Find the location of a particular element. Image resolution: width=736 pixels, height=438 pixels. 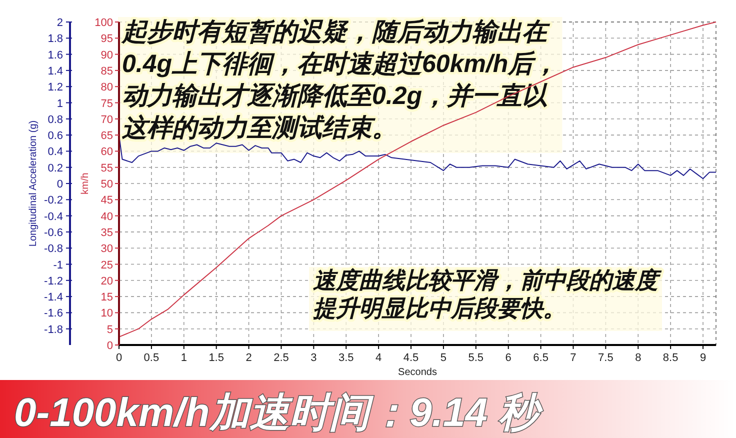

y2-tick-label: 25 is located at coordinates (106, 265).